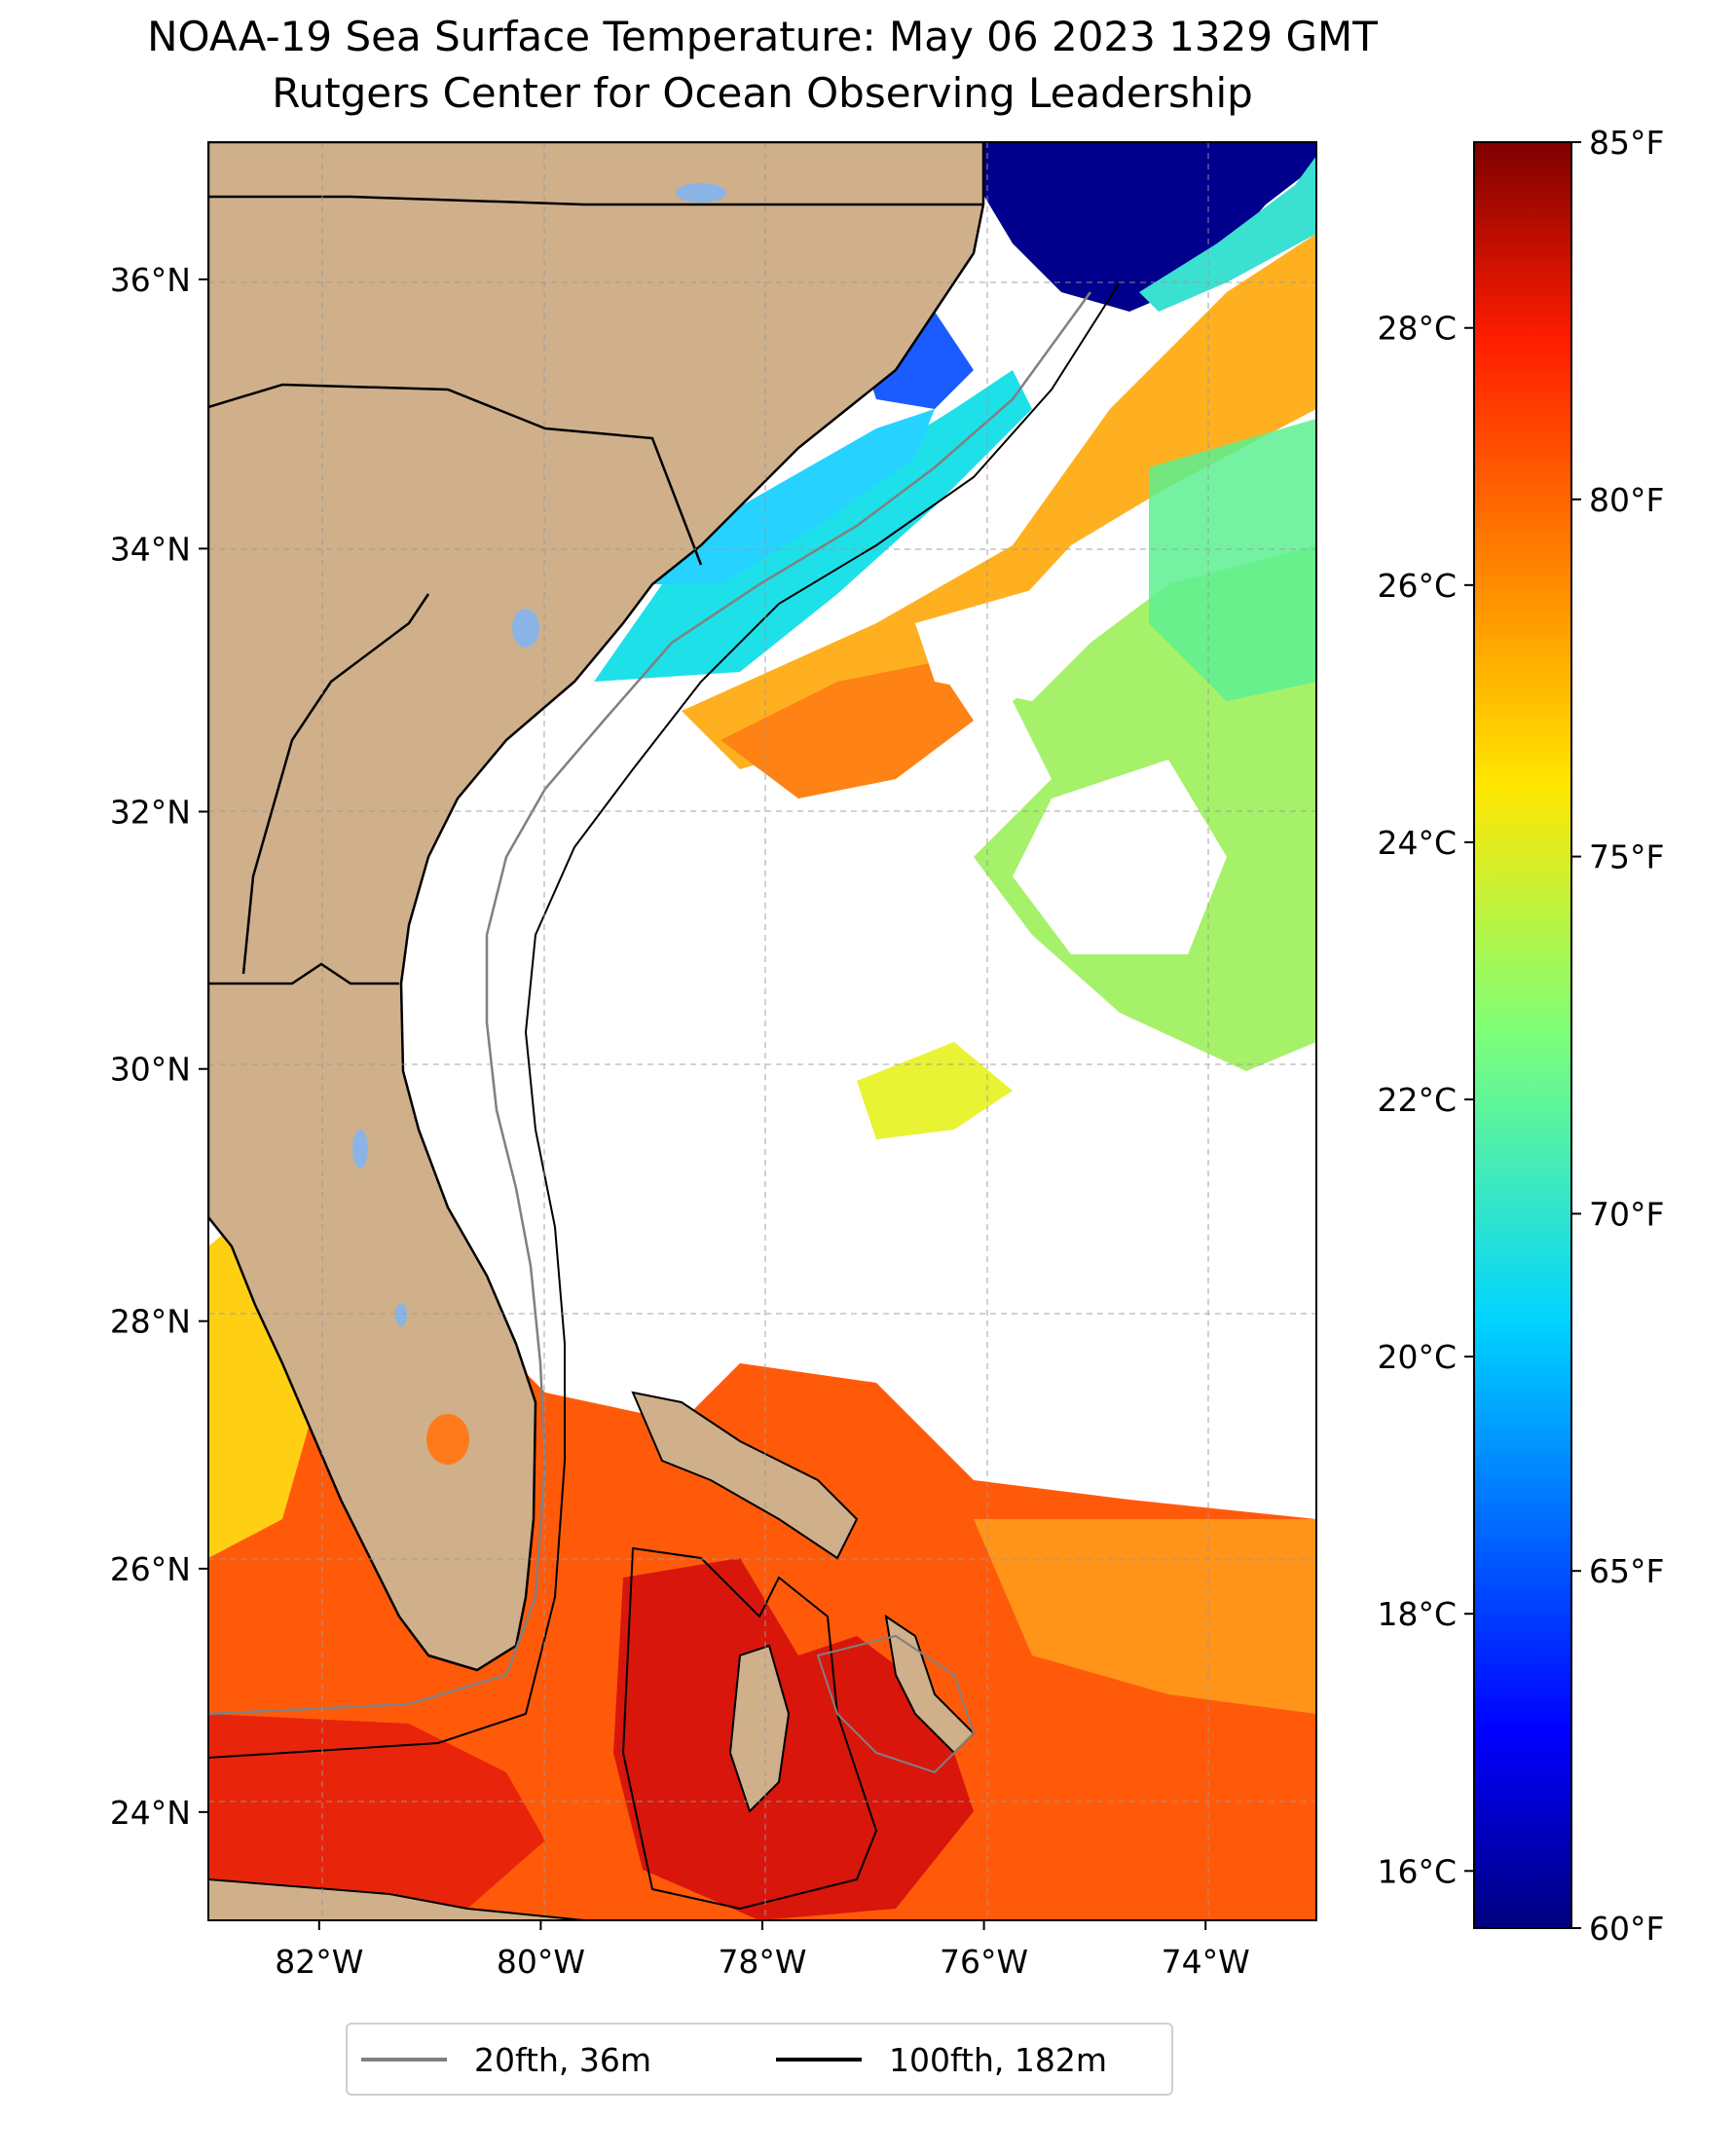 This screenshot has height=2155, width=1736. What do you see at coordinates (1227, 234) in the screenshot?
I see `sst-cyan-north` at bounding box center [1227, 234].